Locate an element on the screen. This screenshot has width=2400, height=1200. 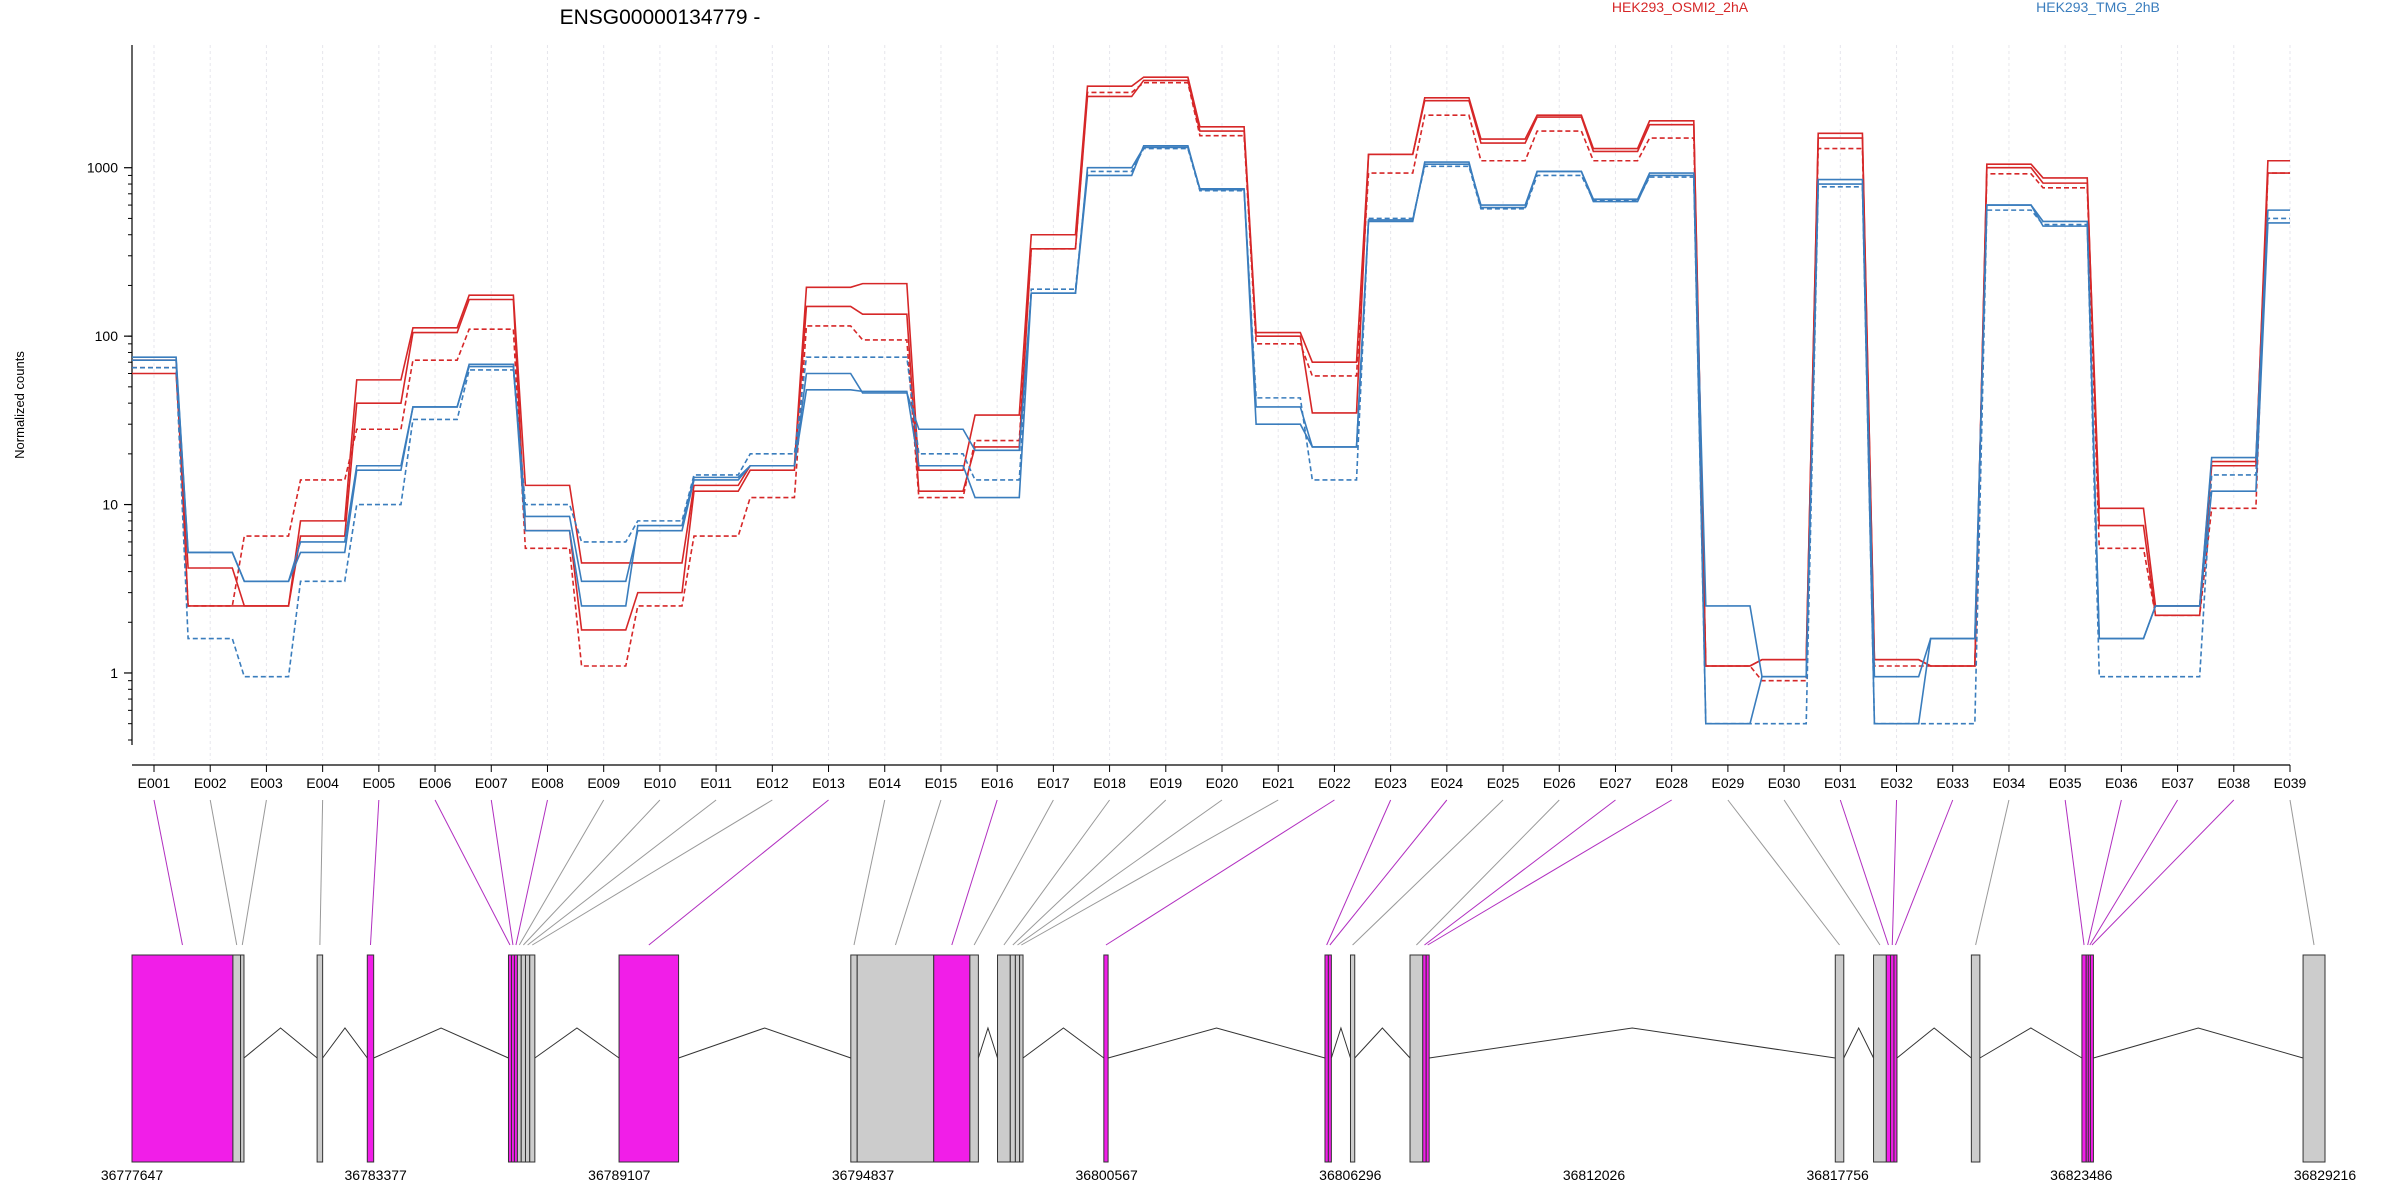
connector-e031 is located at coordinates (1864, 872).